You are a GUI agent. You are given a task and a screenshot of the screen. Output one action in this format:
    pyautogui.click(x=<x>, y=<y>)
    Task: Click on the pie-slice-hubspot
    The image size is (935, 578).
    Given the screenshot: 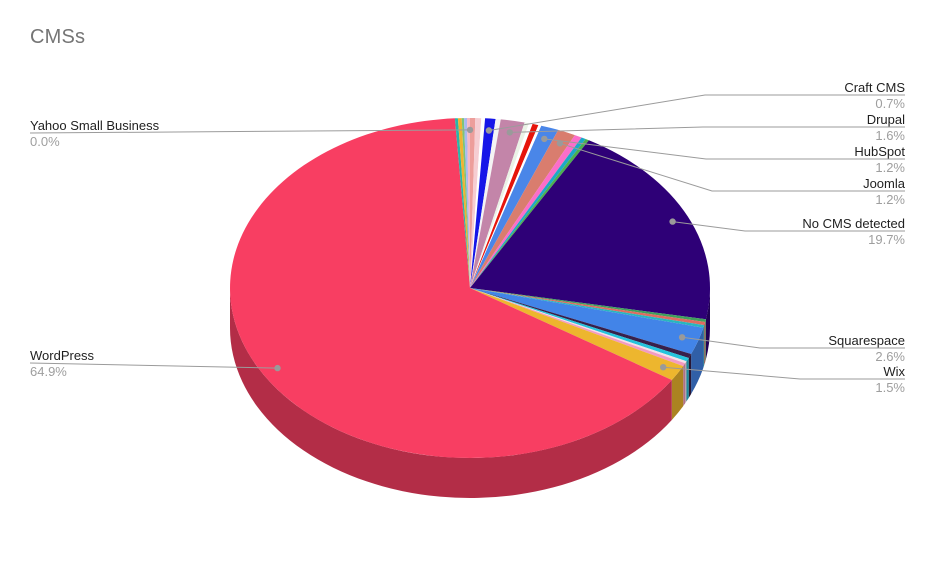 What is the action you would take?
    pyautogui.click(x=514, y=206)
    